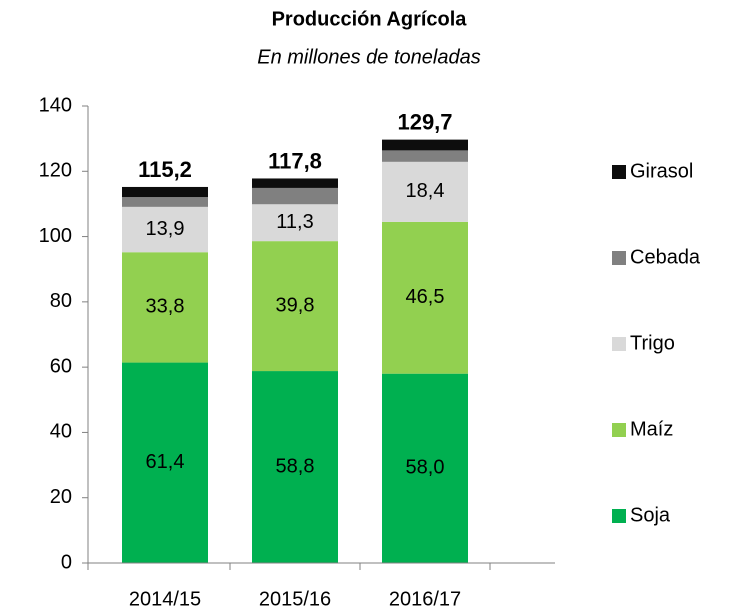 The image size is (743, 611). What do you see at coordinates (61, 432) in the screenshot?
I see `y-tick-label: 40` at bounding box center [61, 432].